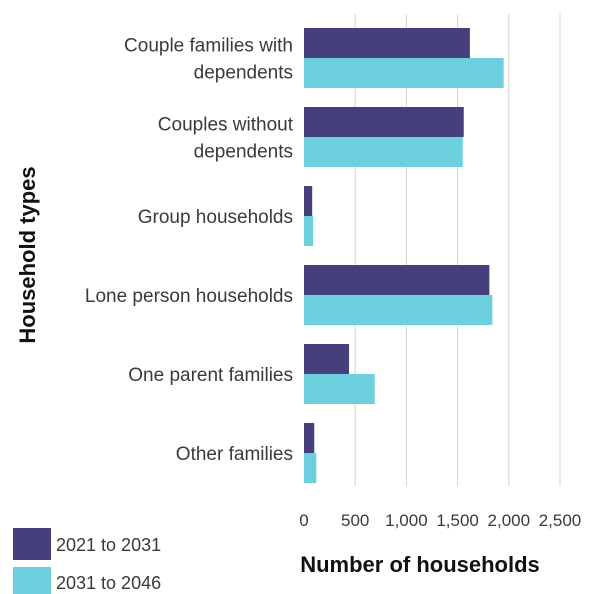  Describe the element at coordinates (215, 217) in the screenshot. I see `category-label: Group households` at that location.